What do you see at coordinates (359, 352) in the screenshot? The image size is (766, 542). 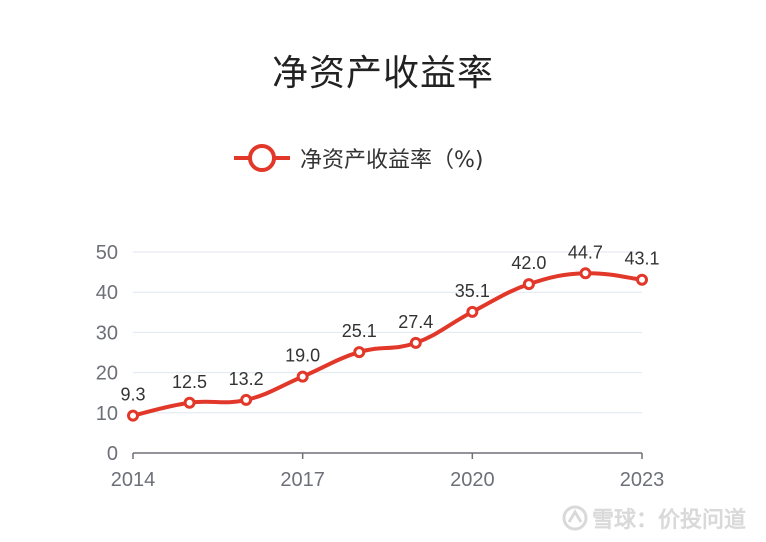 I see `data-point-2018` at bounding box center [359, 352].